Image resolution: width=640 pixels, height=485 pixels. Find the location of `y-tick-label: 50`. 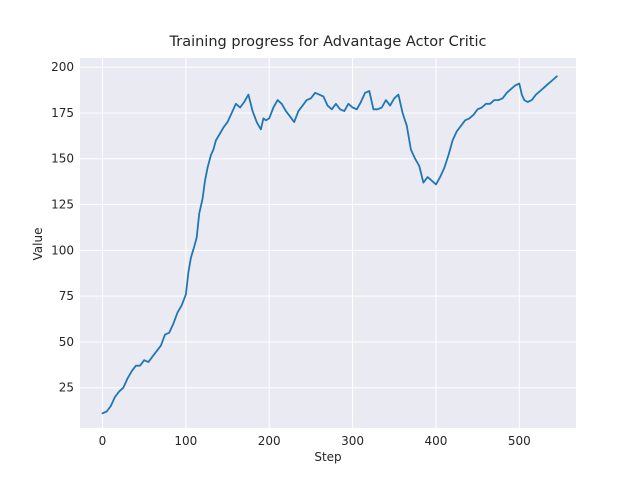

y-tick-label: 50 is located at coordinates (66, 342).